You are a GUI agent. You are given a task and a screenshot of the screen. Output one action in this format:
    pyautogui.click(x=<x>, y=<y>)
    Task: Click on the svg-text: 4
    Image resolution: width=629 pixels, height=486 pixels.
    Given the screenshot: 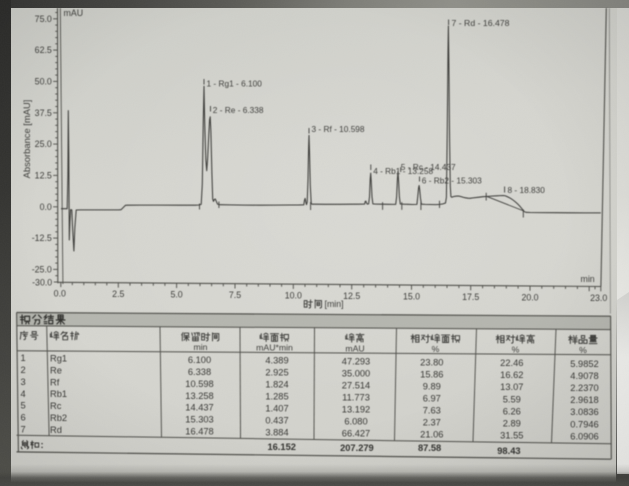 What is the action you would take?
    pyautogui.click(x=23, y=394)
    